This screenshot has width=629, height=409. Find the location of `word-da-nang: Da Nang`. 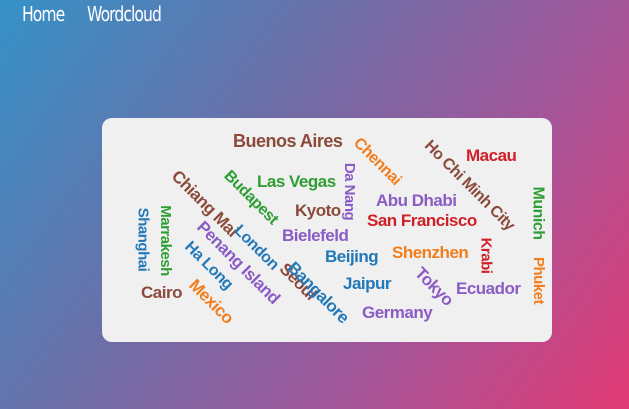

word-da-nang: Da Nang is located at coordinates (350, 191).